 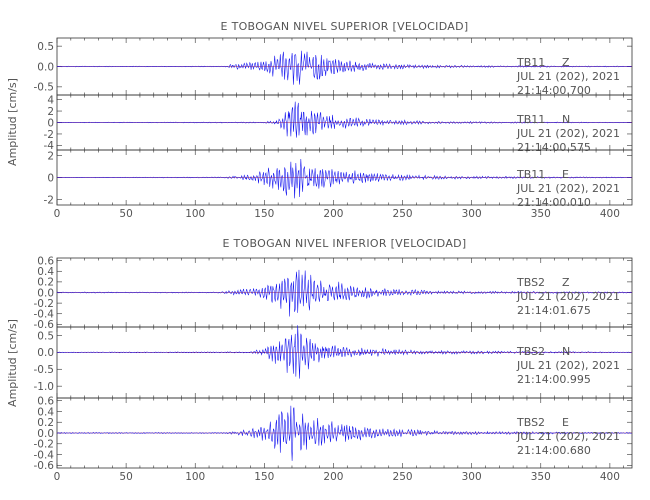 I want to click on y-tick-label: -1.0, so click(x=44, y=387).